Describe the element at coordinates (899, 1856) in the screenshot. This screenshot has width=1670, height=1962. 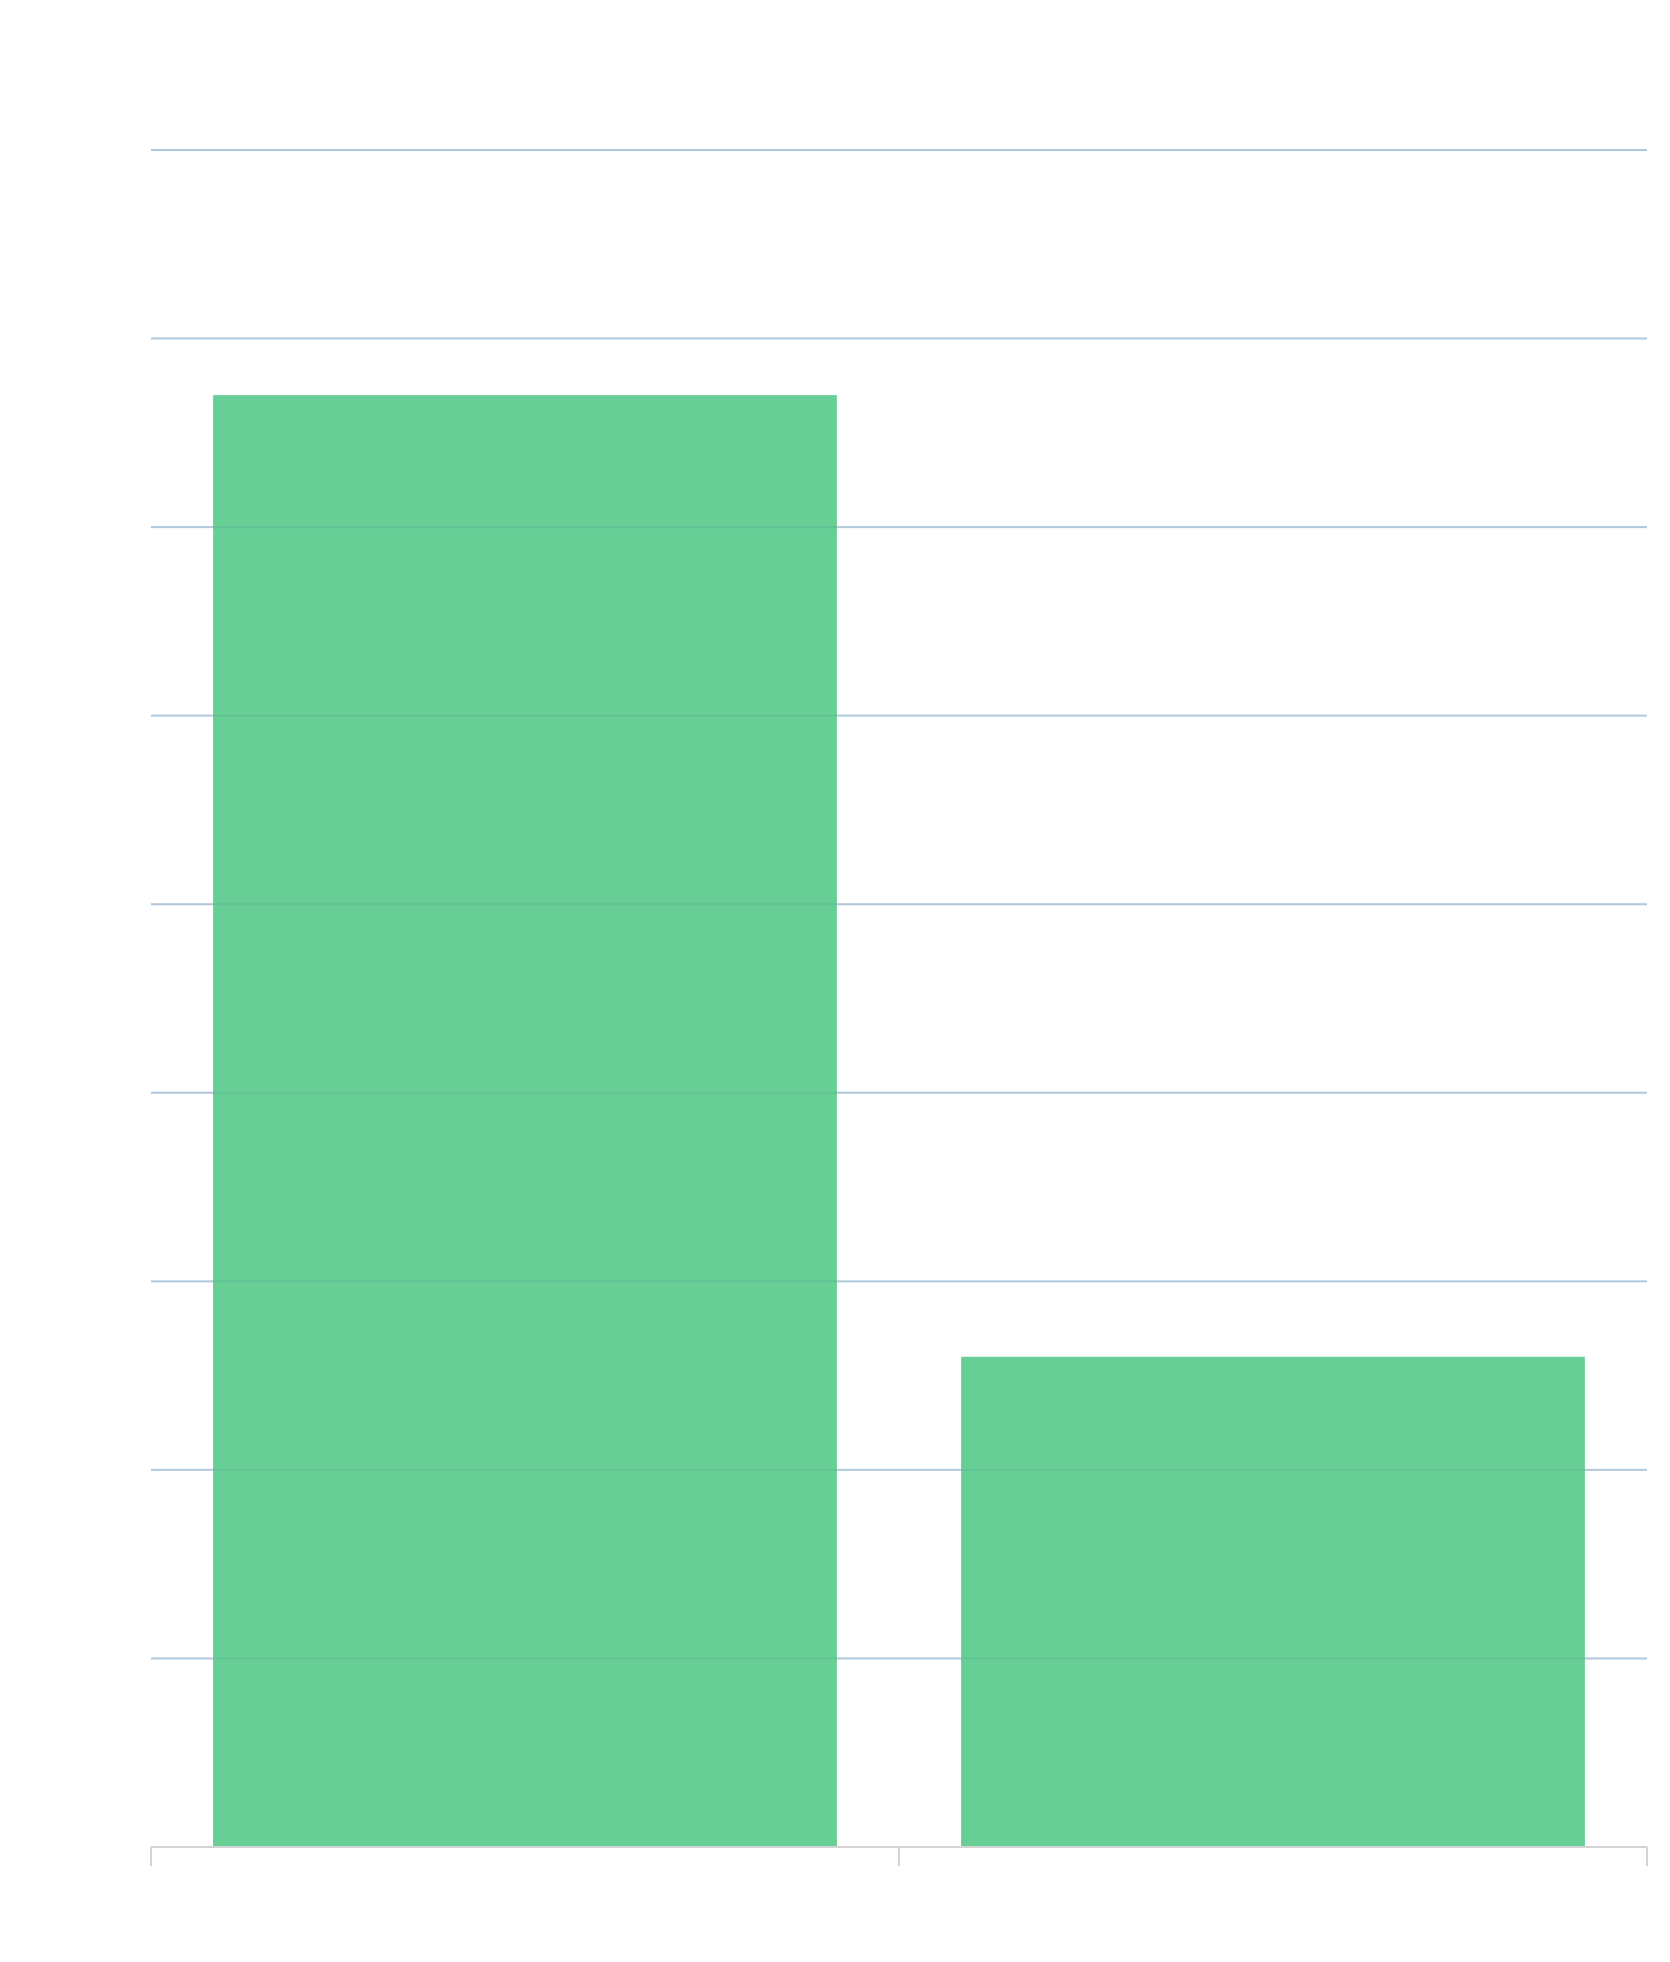
I see `x-axis` at that location.